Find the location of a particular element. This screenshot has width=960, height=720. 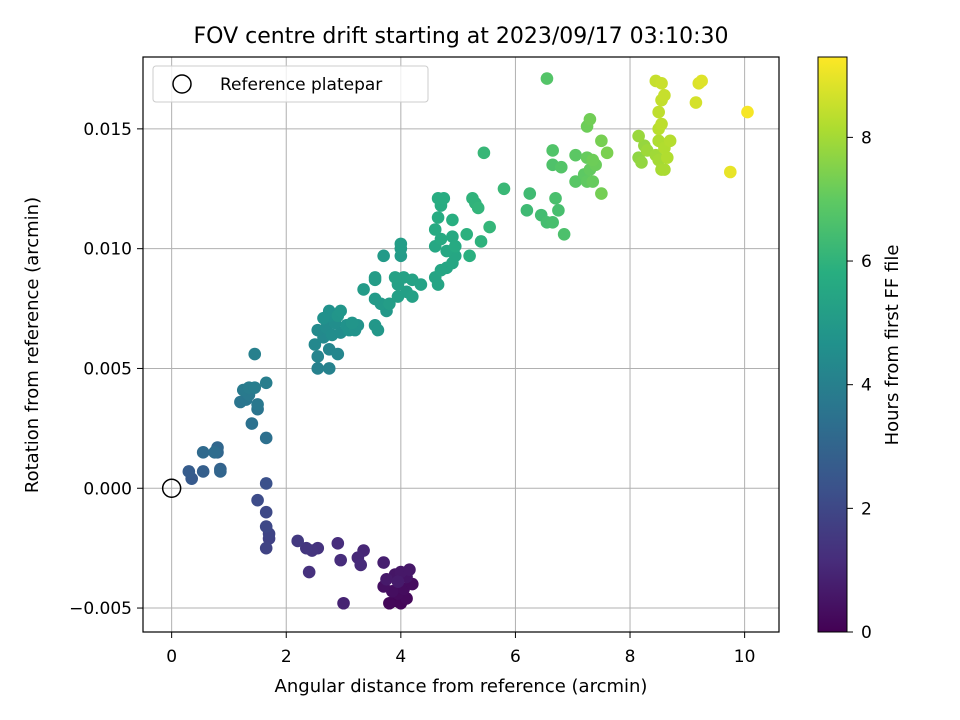

colorbar-ticks: 0 2 4 6 8 is located at coordinates (859, 385).